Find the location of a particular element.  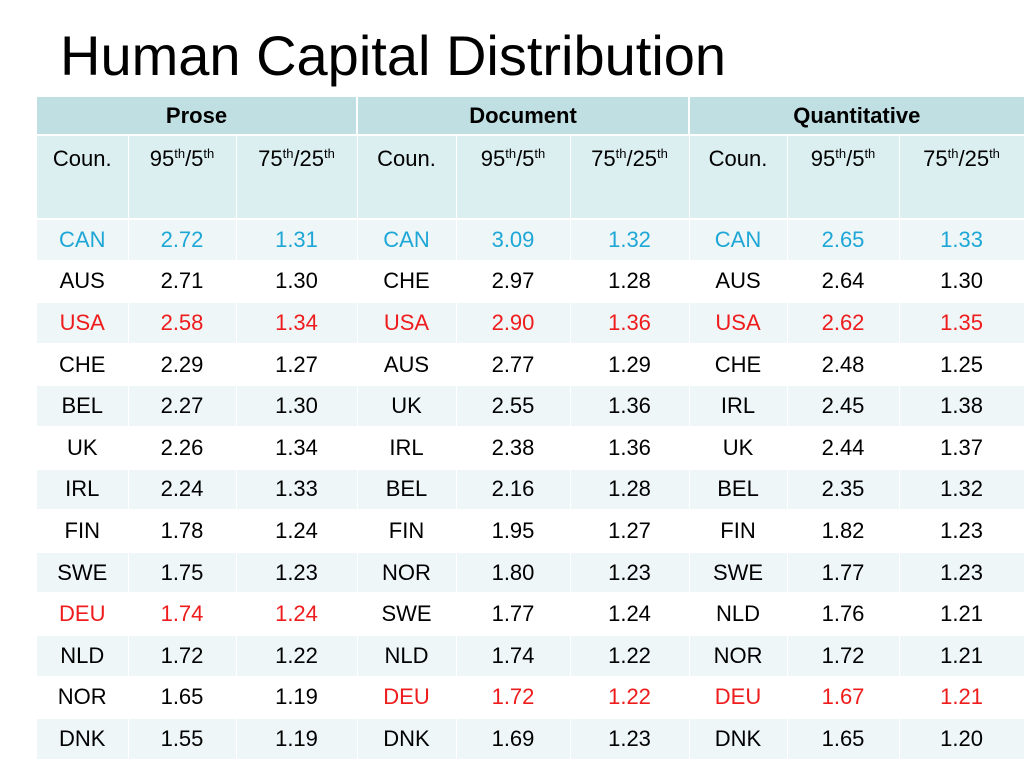

cell-quantitative-95-5: 1.77 is located at coordinates (843, 573).